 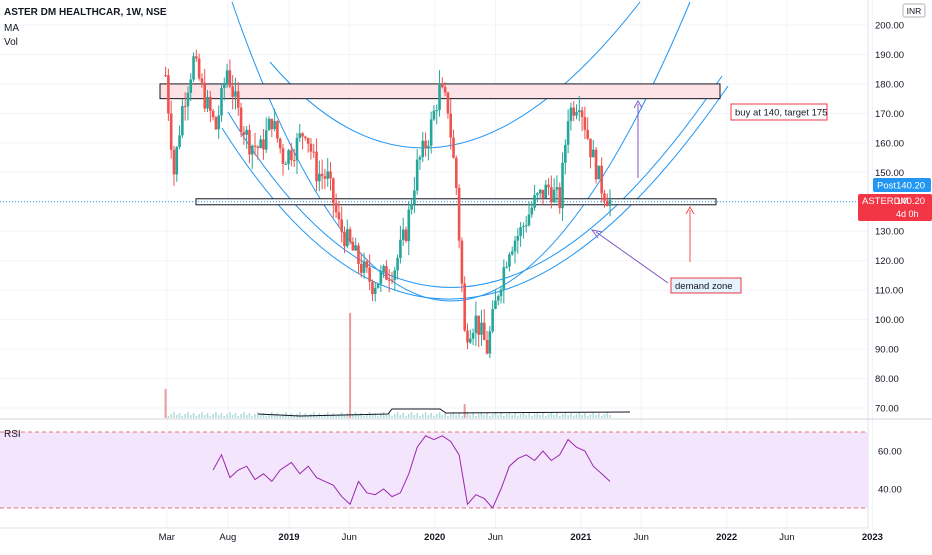 What do you see at coordinates (641, 537) in the screenshot?
I see `time-tick-label: Jun` at bounding box center [641, 537].